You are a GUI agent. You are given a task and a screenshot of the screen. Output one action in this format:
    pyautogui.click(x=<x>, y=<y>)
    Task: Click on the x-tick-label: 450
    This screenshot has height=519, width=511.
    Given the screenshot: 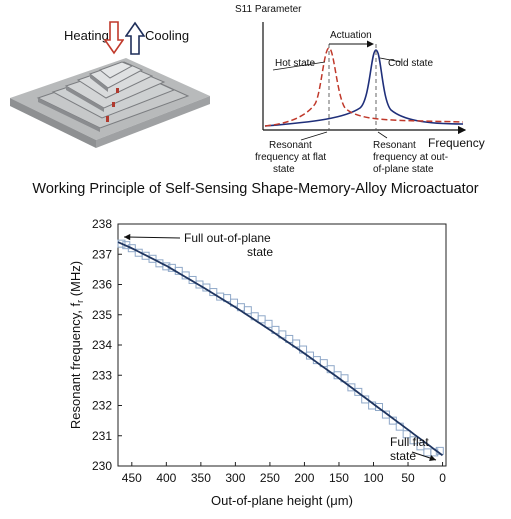 What is the action you would take?
    pyautogui.click(x=132, y=478)
    